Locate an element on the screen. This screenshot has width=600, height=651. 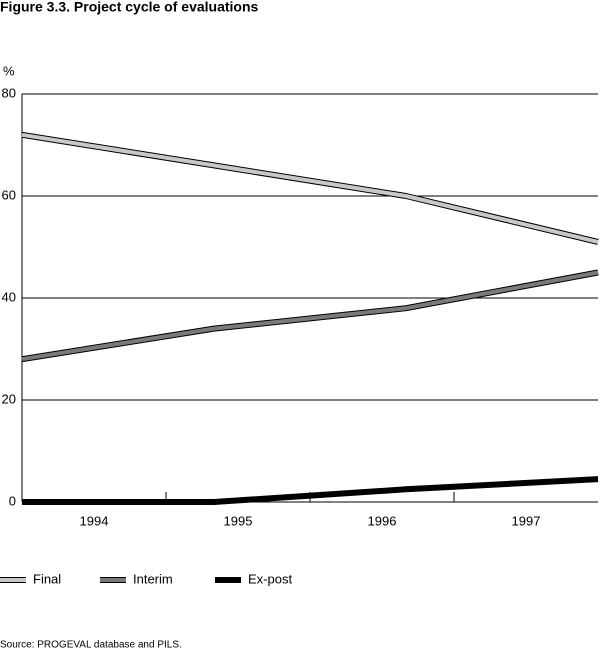
y-tick-label: 60 is located at coordinates (9, 194).